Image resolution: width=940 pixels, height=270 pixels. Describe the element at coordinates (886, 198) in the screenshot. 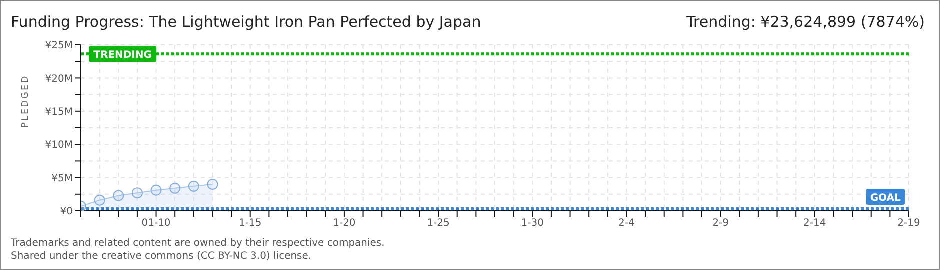

I see `ref-line-label: GOAL` at that location.